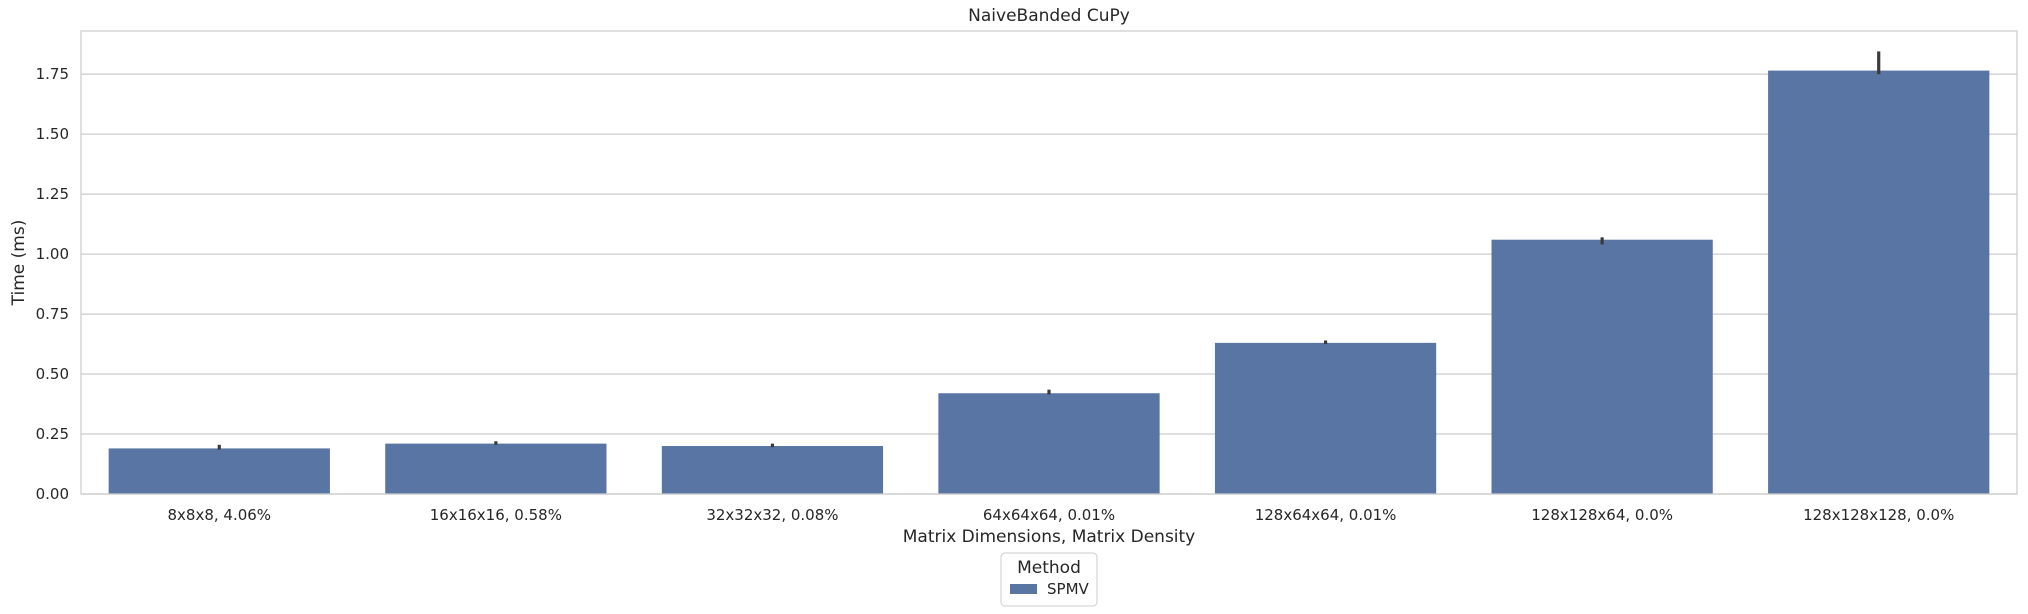 Image resolution: width=2028 pixels, height=614 pixels. I want to click on legend-label-spmv: SPMV, so click(1068, 589).